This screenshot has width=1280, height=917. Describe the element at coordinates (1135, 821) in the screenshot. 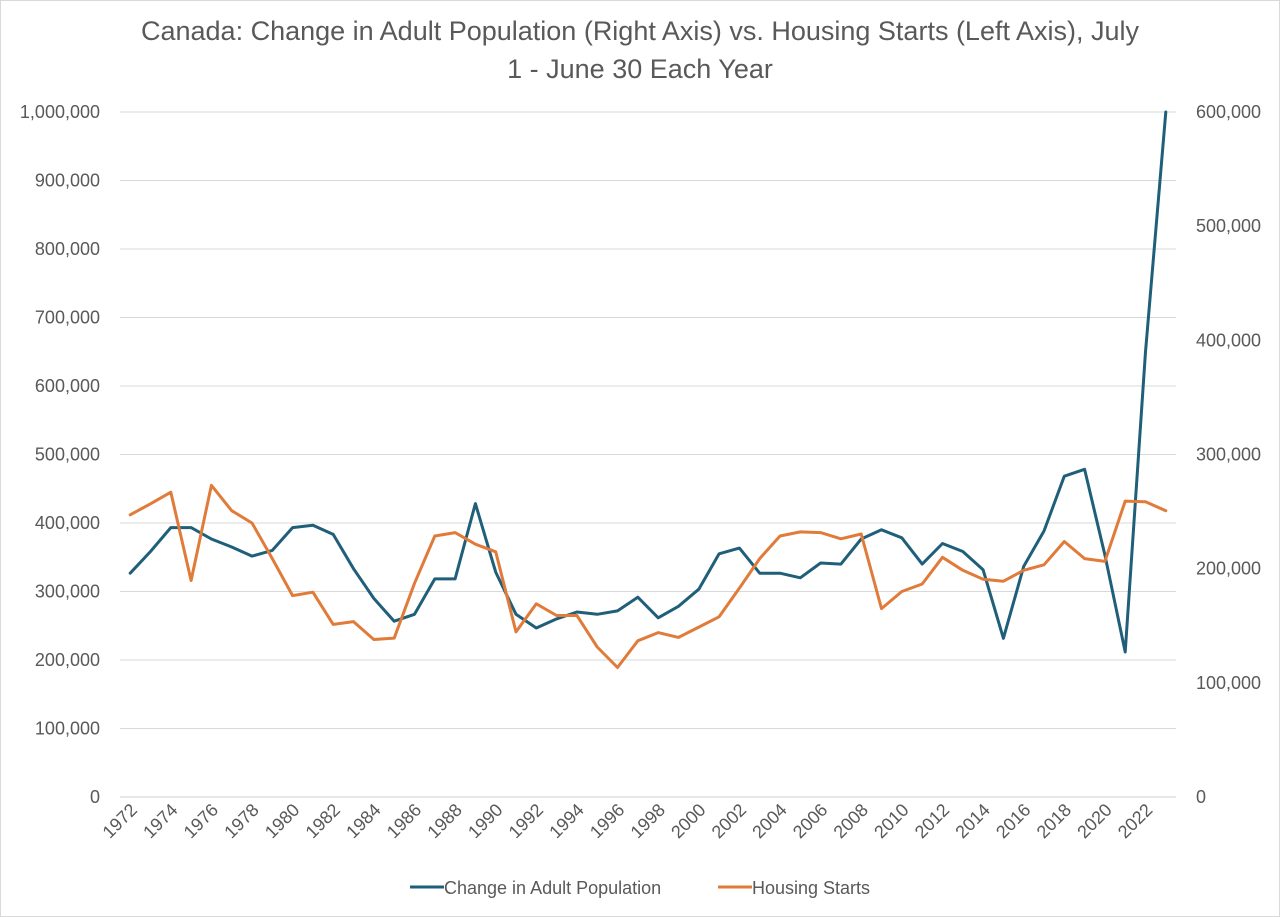

I see `x-axis-tick-label: 2022` at that location.